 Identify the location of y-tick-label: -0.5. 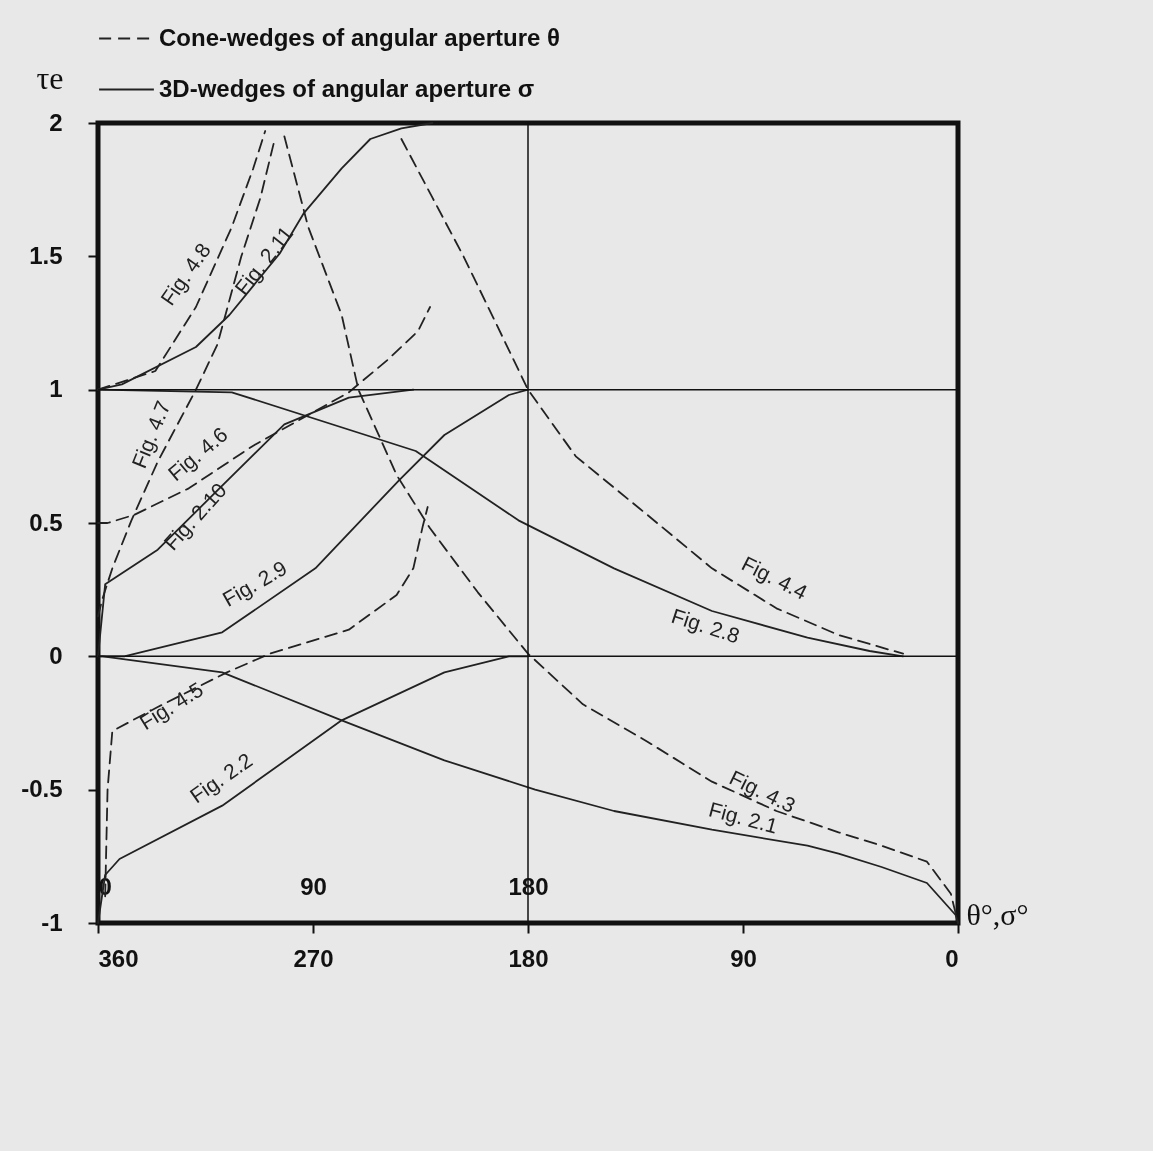
(42, 789).